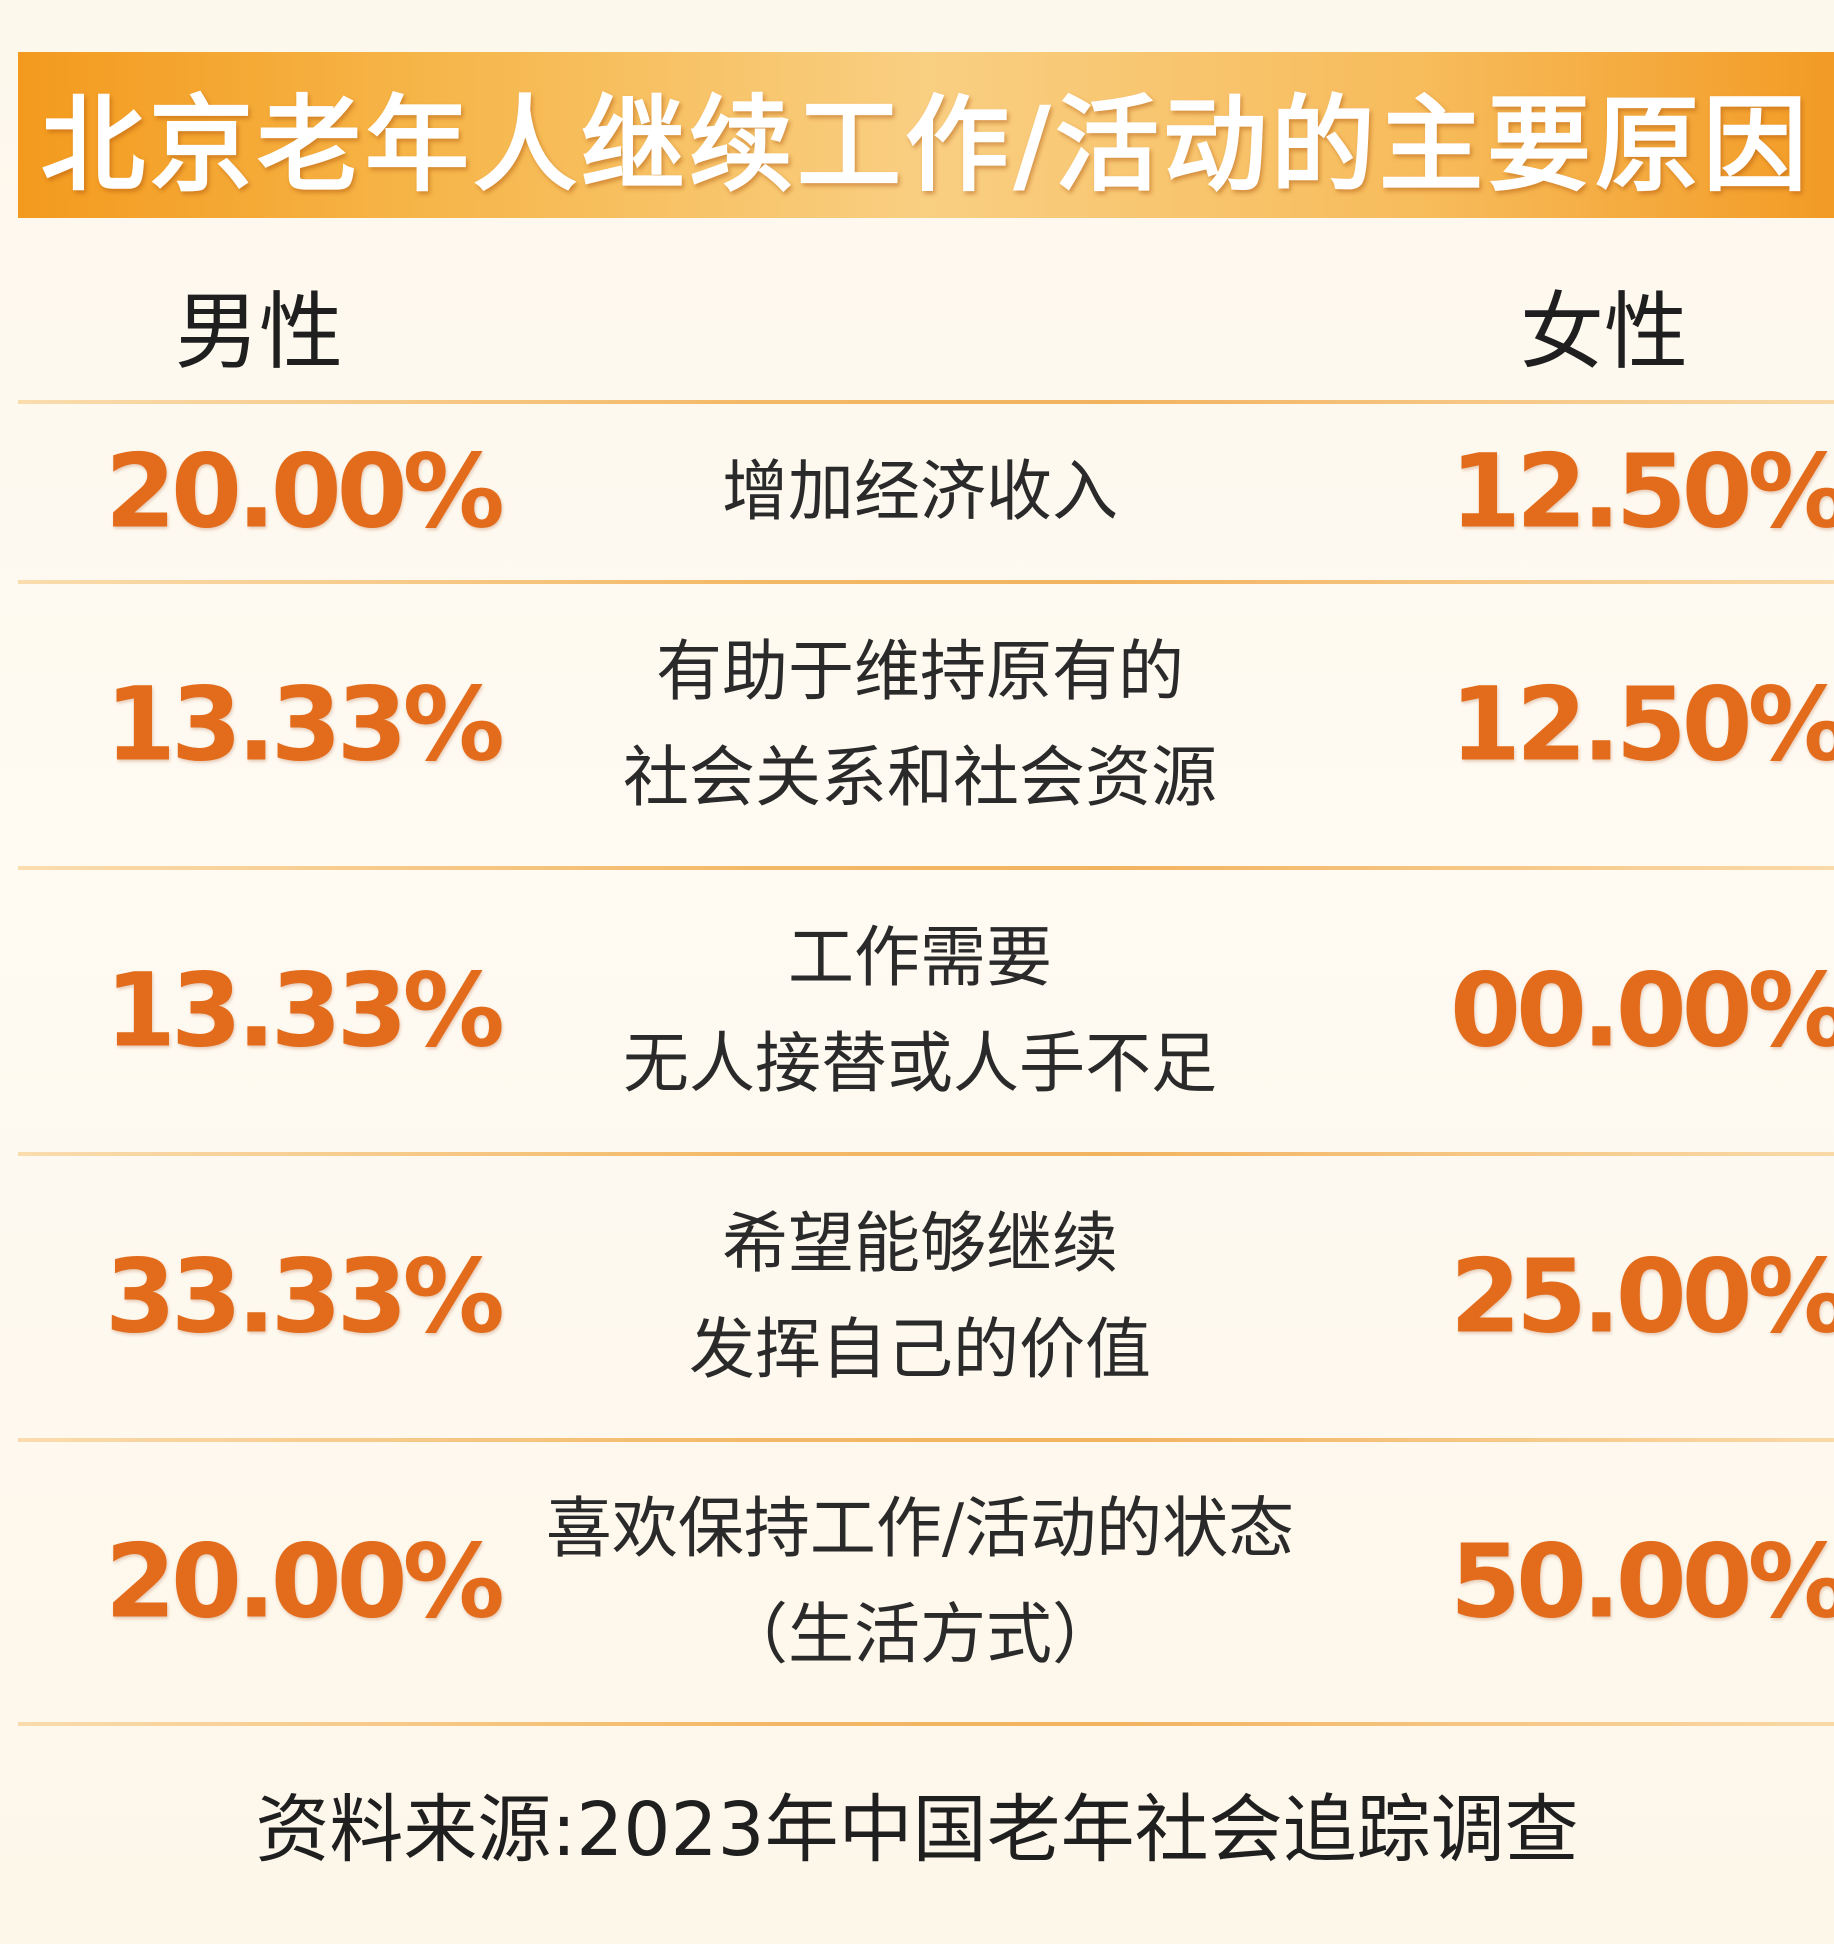 Image resolution: width=1834 pixels, height=1944 pixels. Describe the element at coordinates (259, 332) in the screenshot. I see `male-header: 男性` at that location.